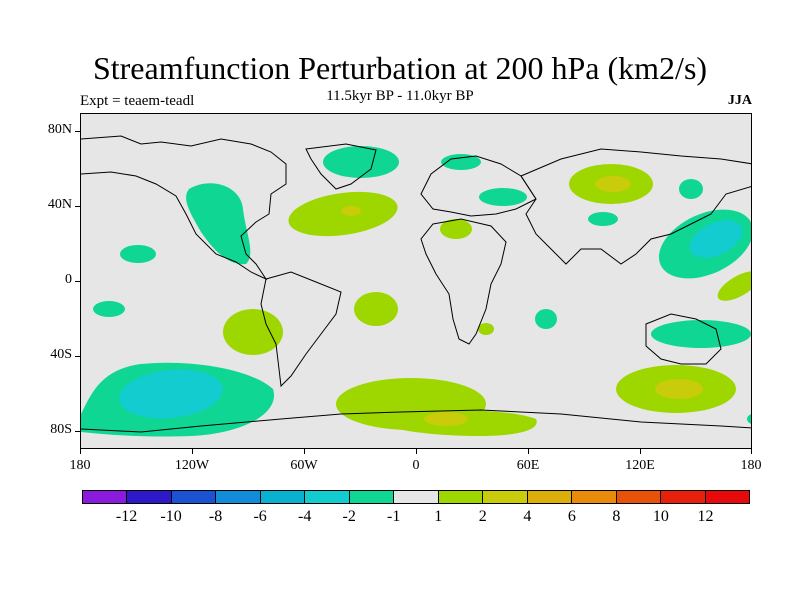  Describe the element at coordinates (304, 465) in the screenshot. I see `lon-label-60w: 60W` at that location.